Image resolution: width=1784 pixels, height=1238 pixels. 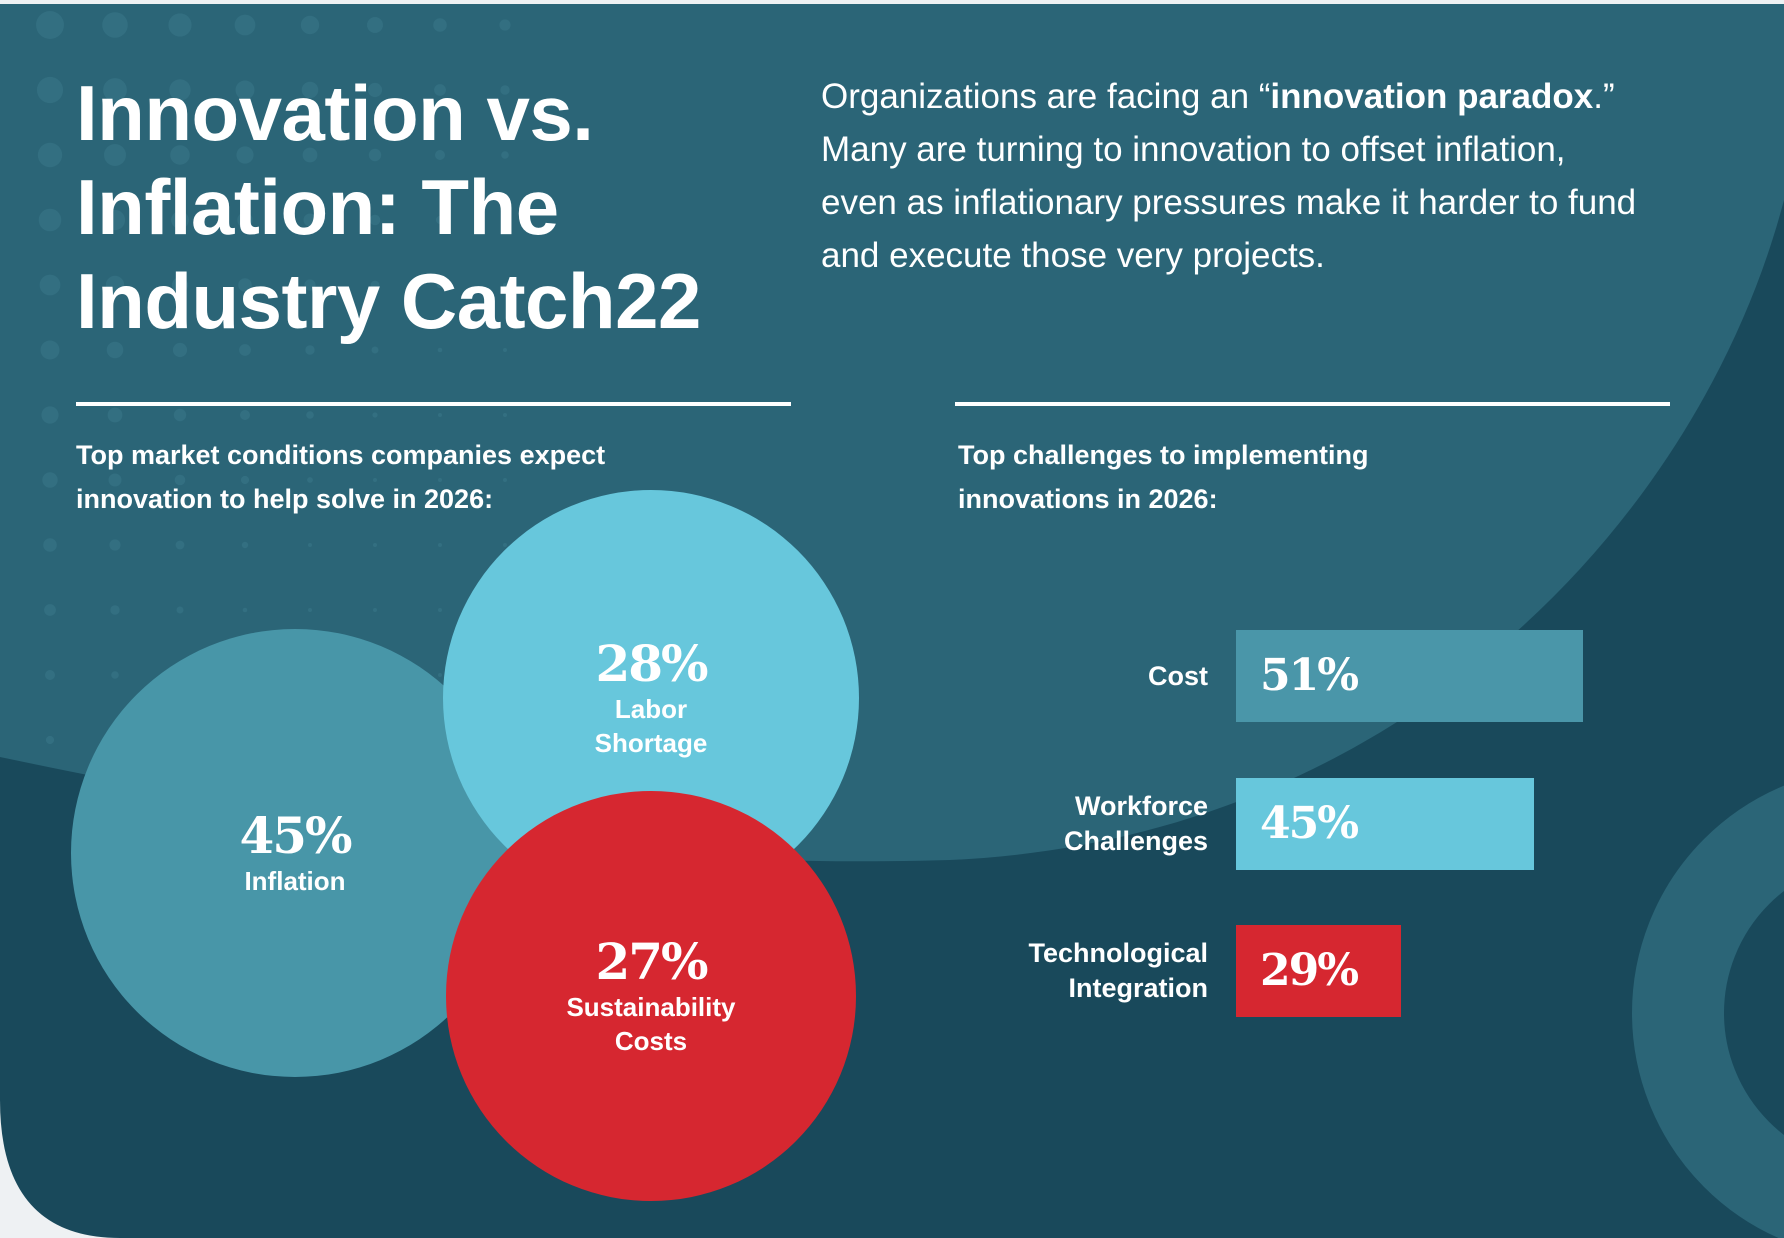 I want to click on decorative-ring, so click(x=1708, y=1002).